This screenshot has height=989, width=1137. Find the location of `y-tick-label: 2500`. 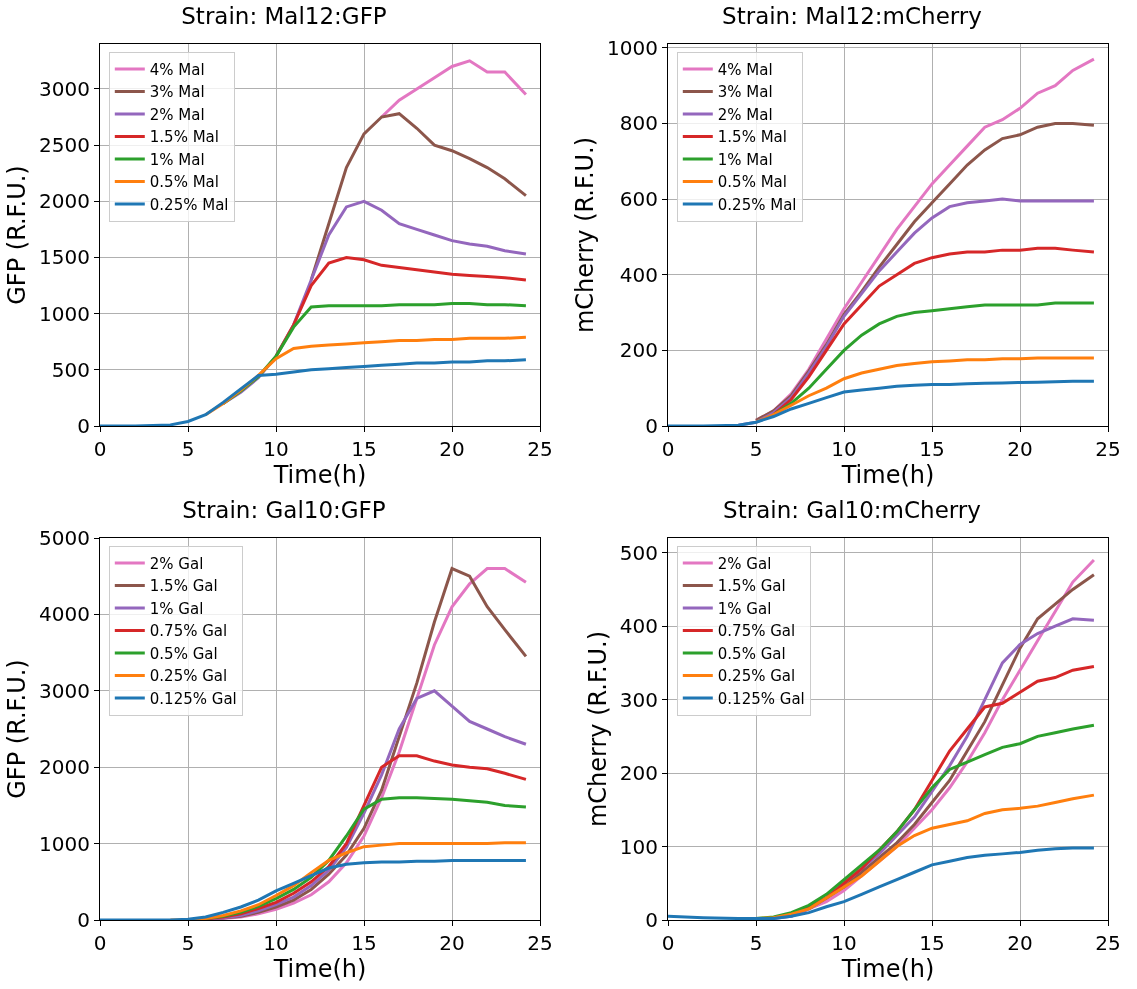

y-tick-label: 2500 is located at coordinates (64, 145).